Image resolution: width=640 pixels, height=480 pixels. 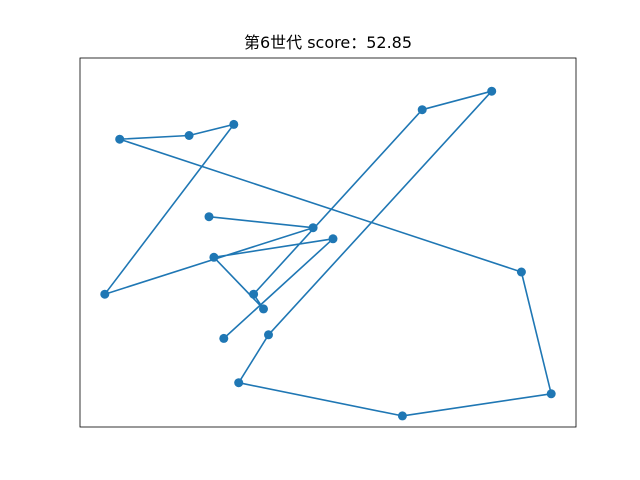 What do you see at coordinates (328, 42) in the screenshot?
I see `chart-title: 第6世代 score：52.85` at bounding box center [328, 42].